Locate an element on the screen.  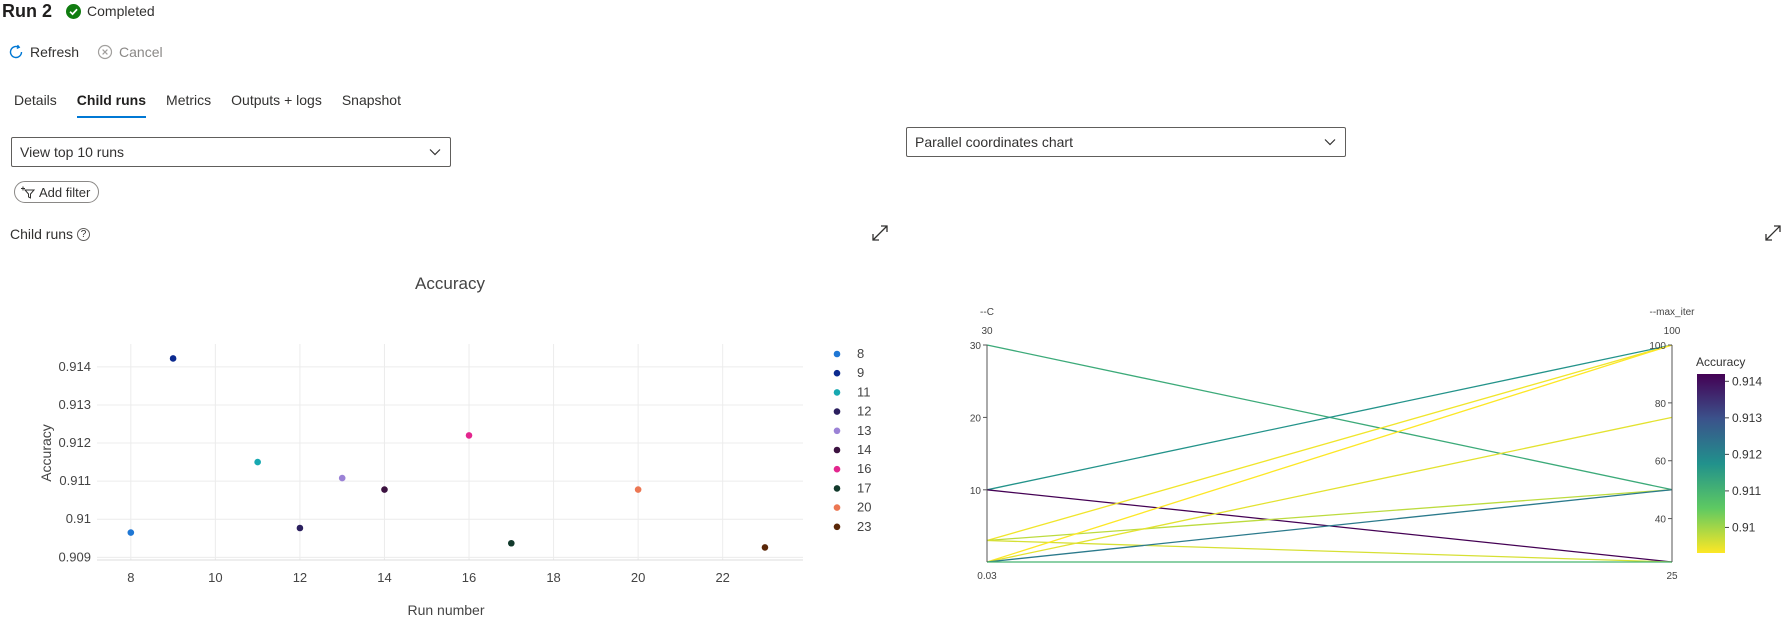
legend-label: 13 is located at coordinates (864, 430).